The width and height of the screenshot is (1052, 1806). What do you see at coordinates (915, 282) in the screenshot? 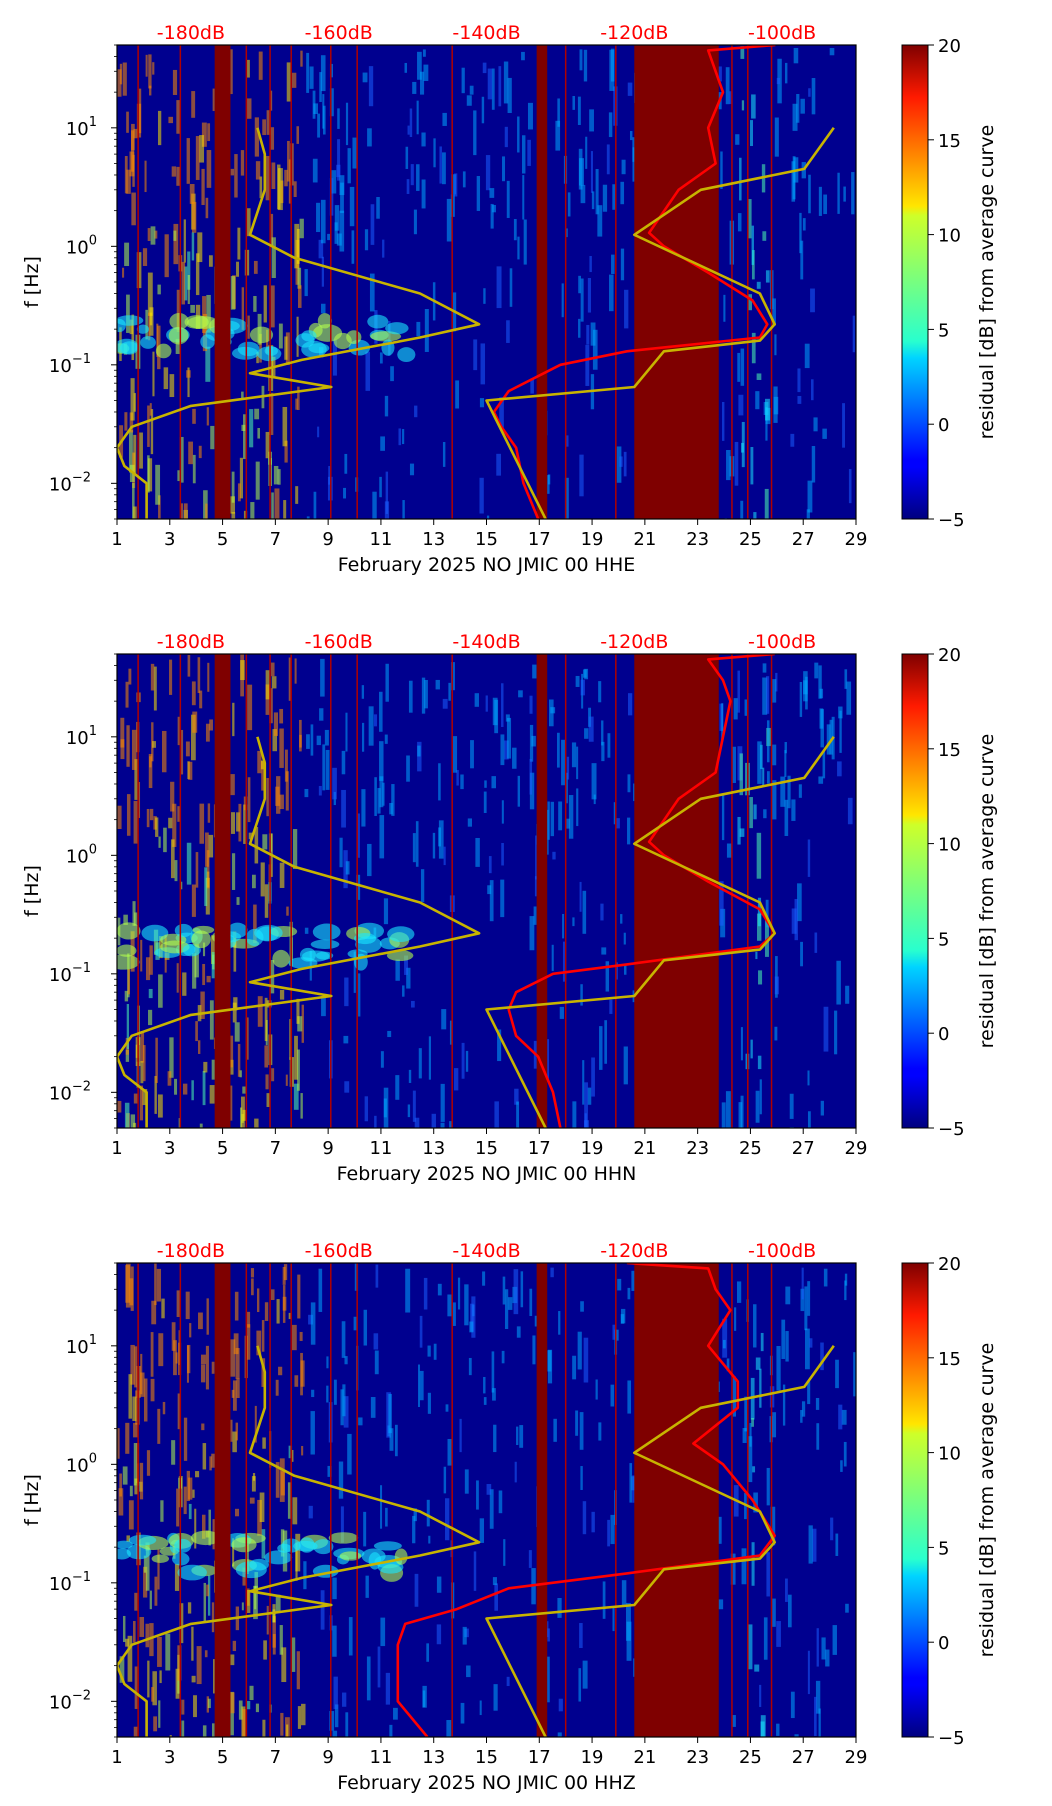
I see `colorbar` at bounding box center [915, 282].